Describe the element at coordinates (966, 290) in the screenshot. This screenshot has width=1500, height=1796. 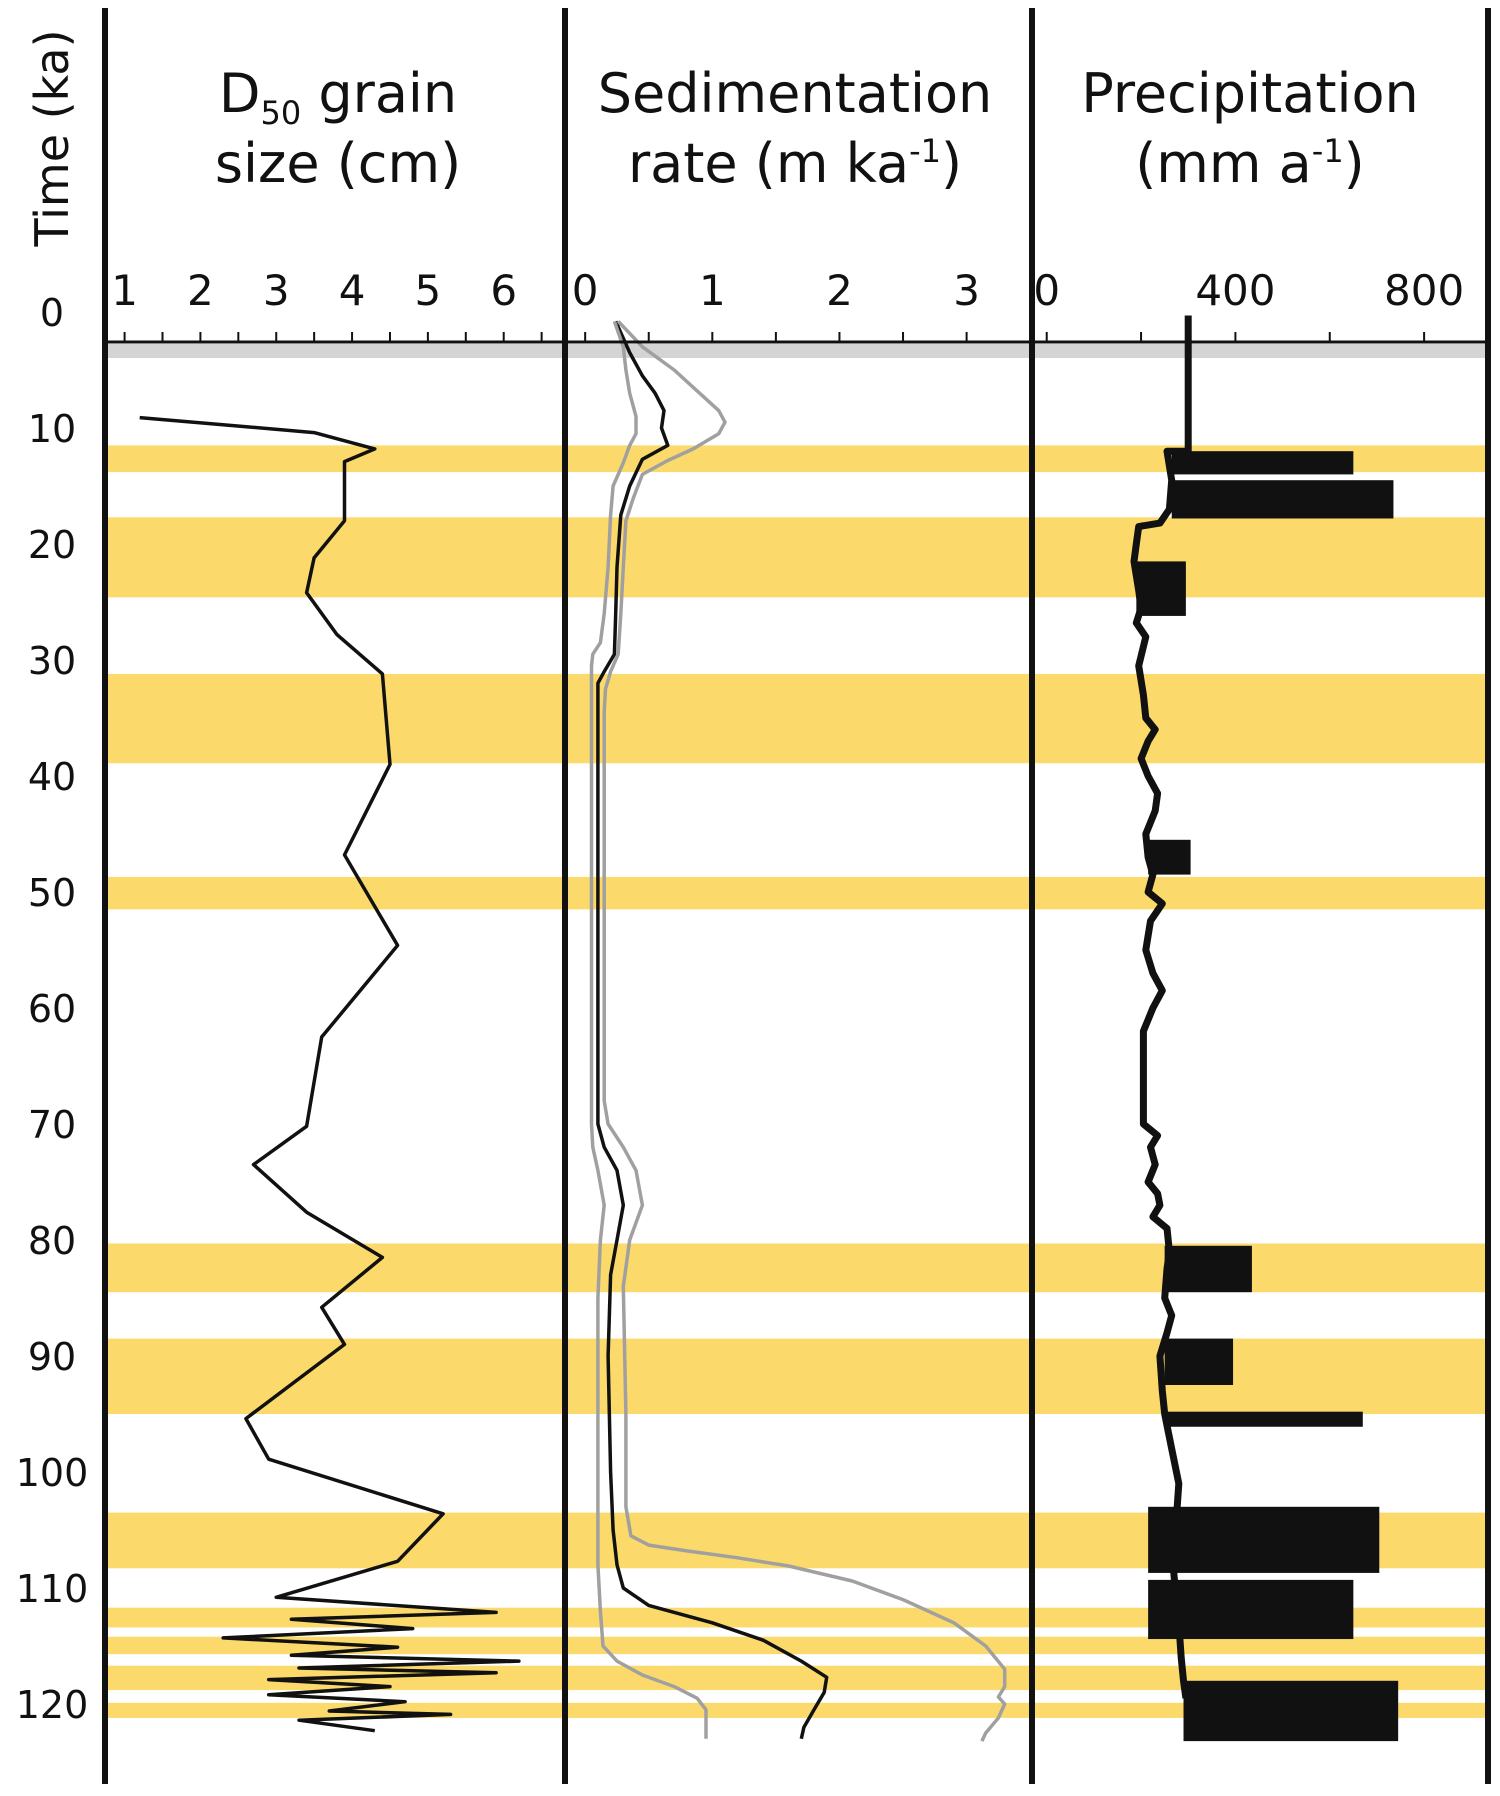
I see `sed-x-tick-label: 3` at that location.